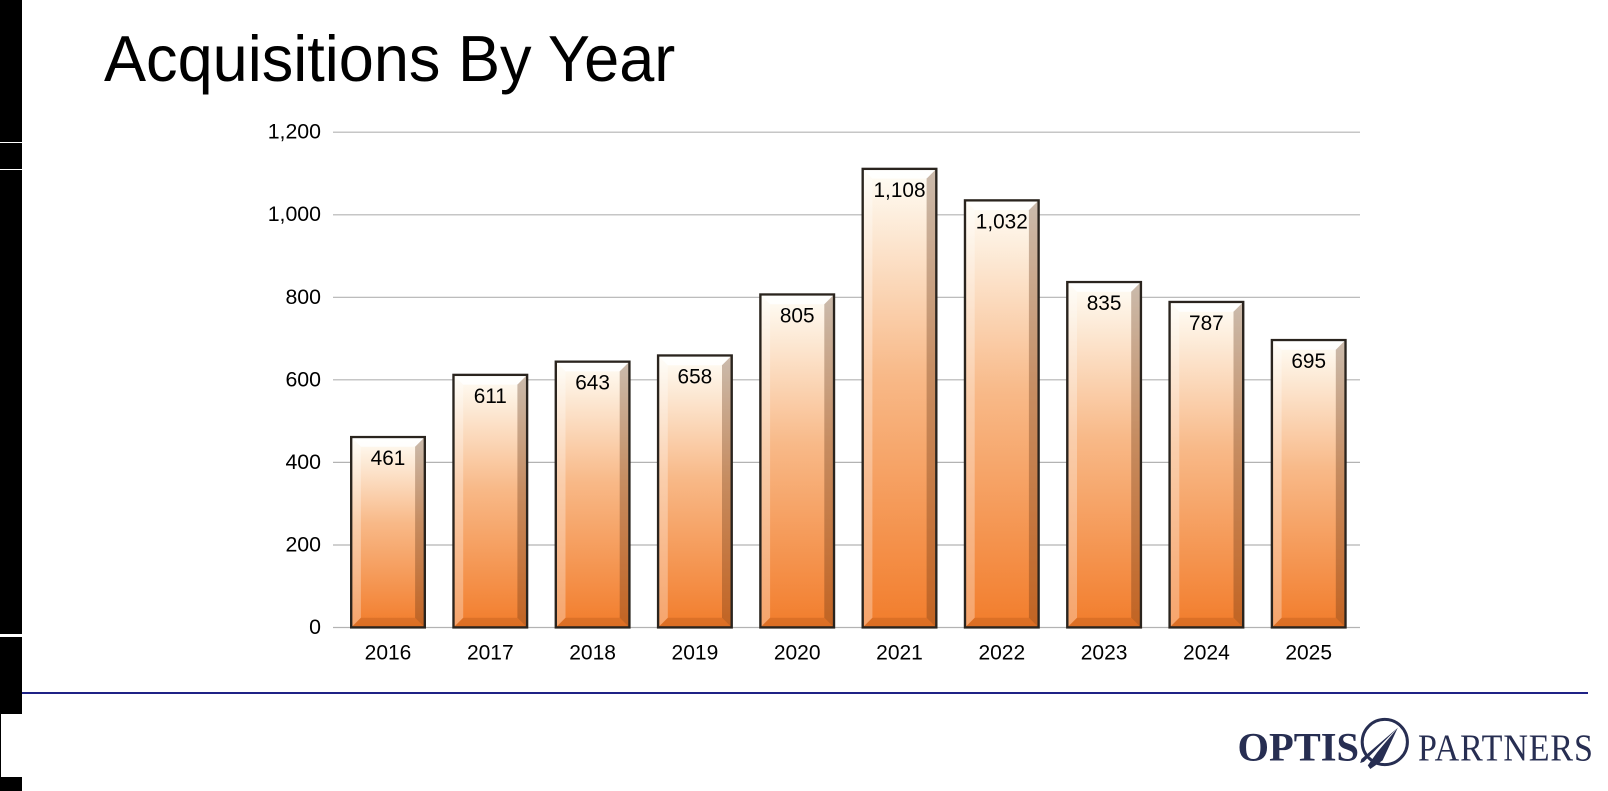  What do you see at coordinates (490, 652) in the screenshot?
I see `svg-text: 2017` at bounding box center [490, 652].